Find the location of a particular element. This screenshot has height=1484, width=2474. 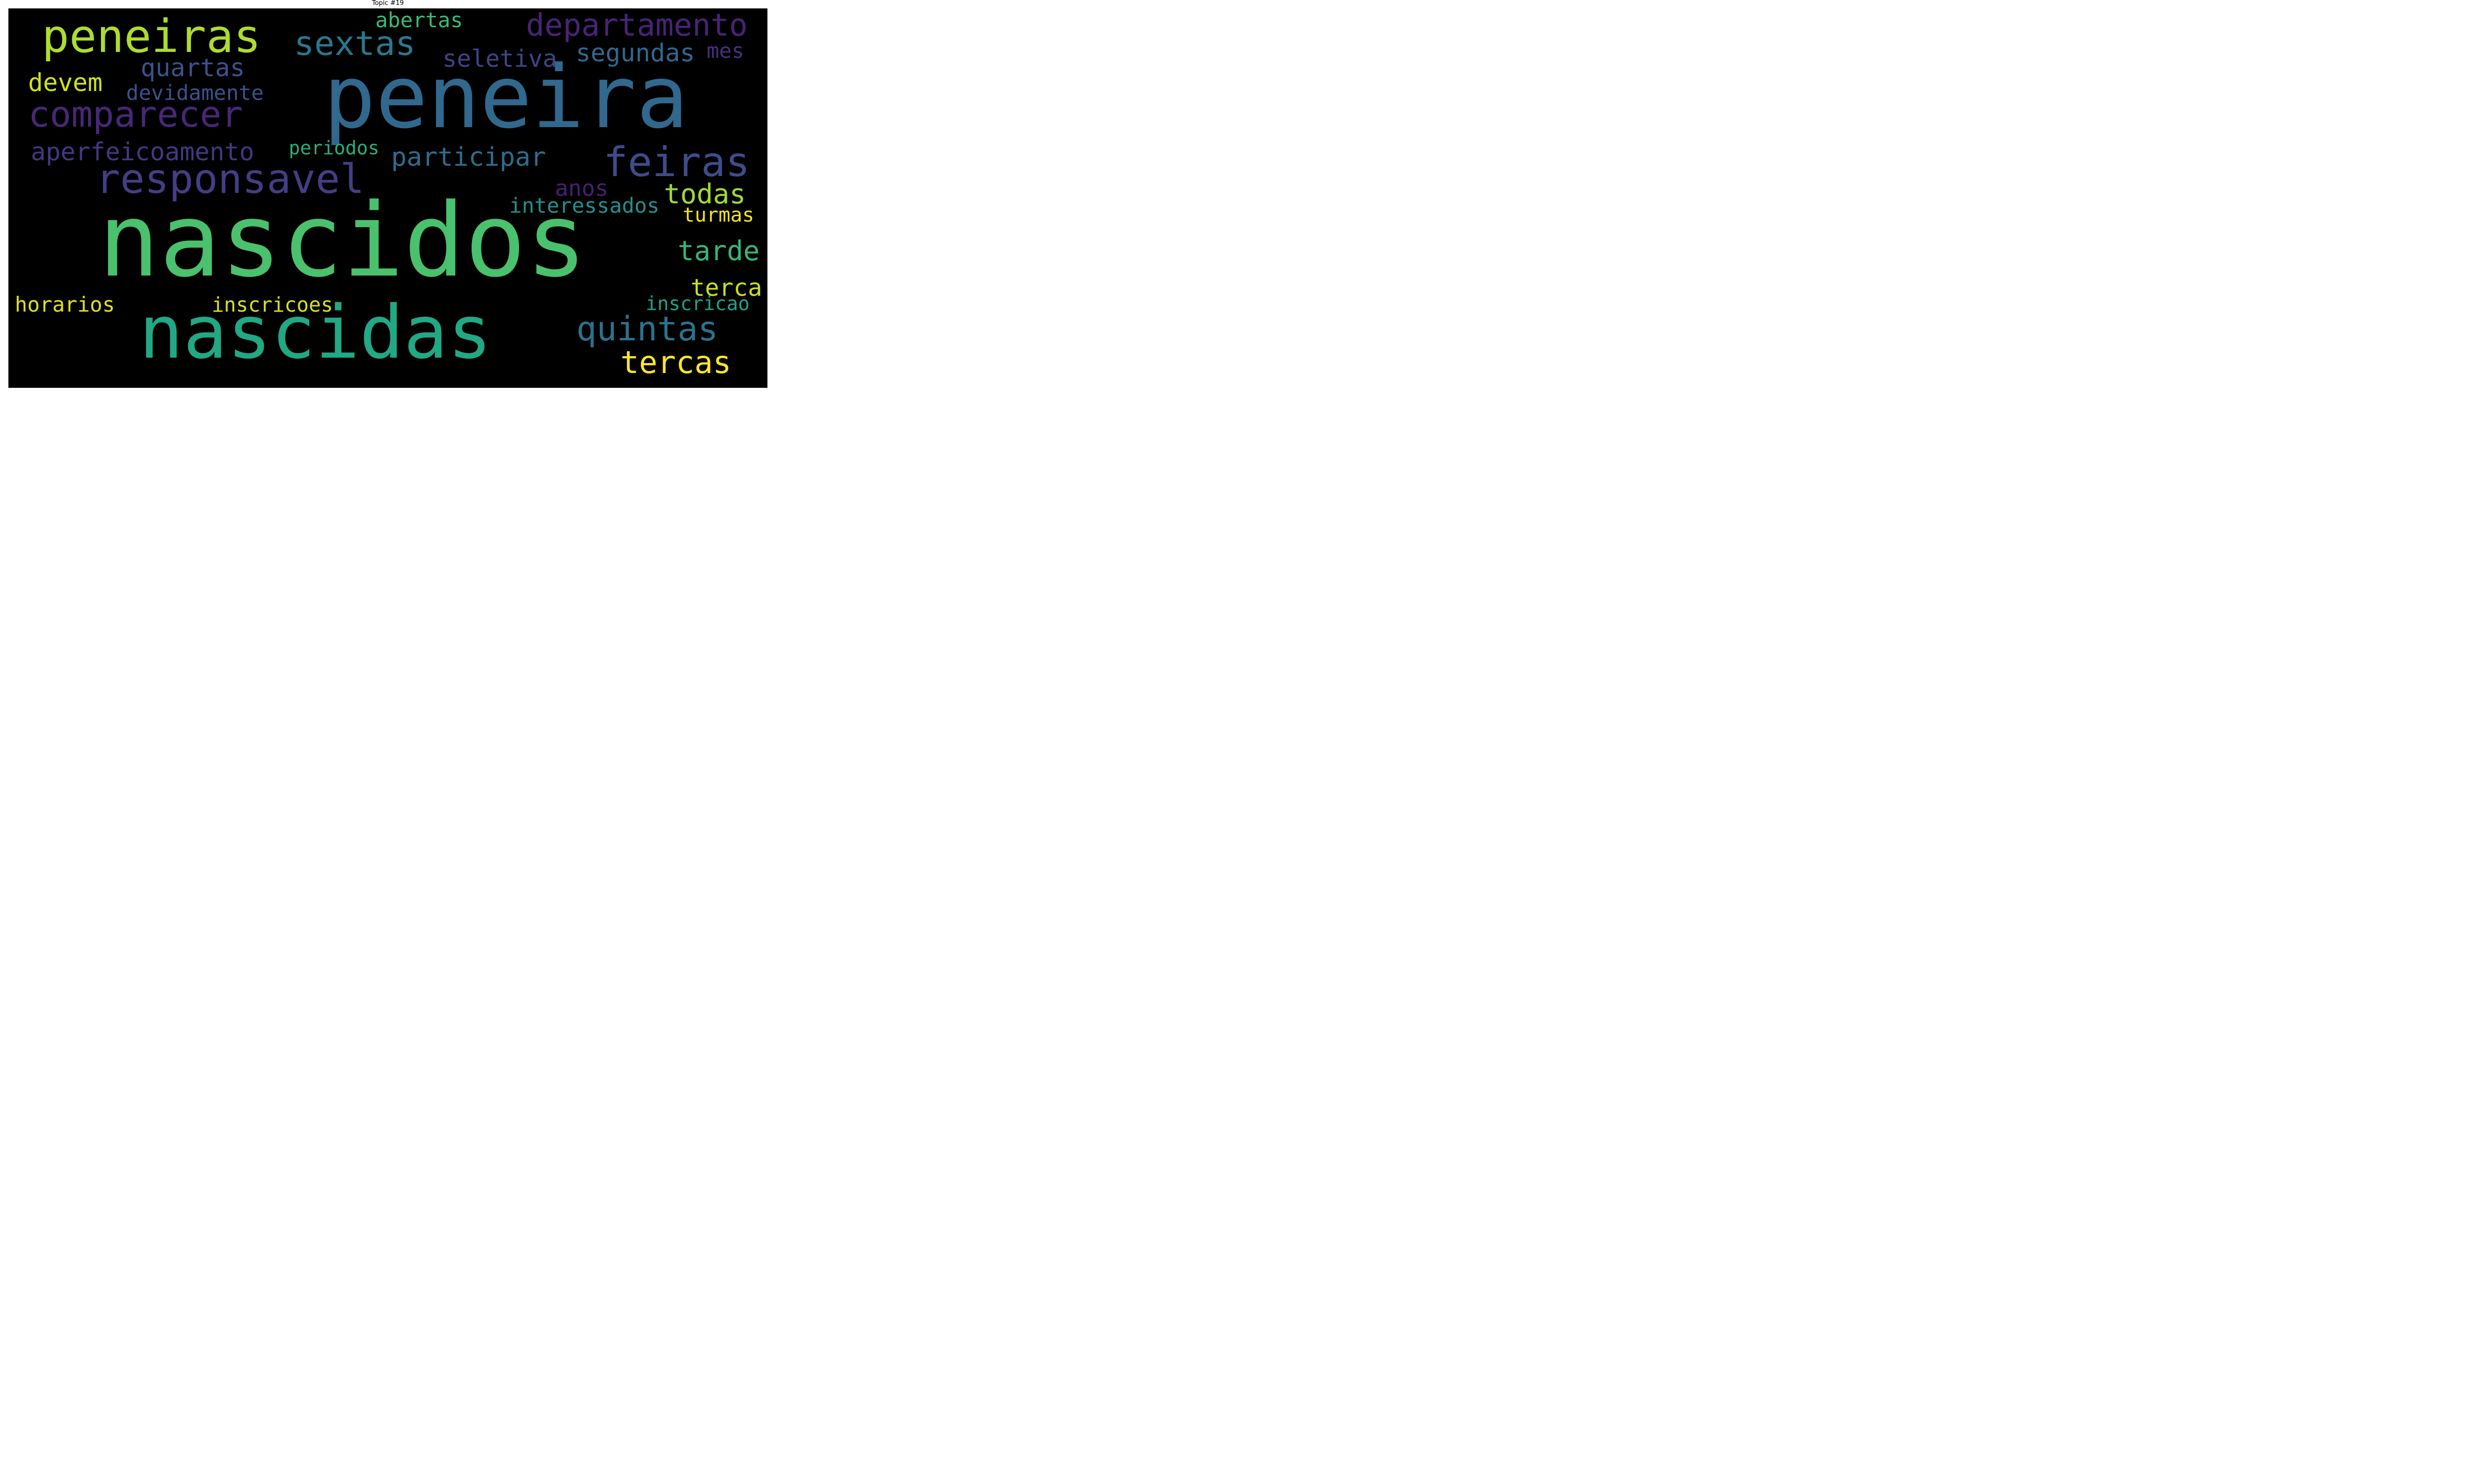

word-mes: mes is located at coordinates (726, 51).